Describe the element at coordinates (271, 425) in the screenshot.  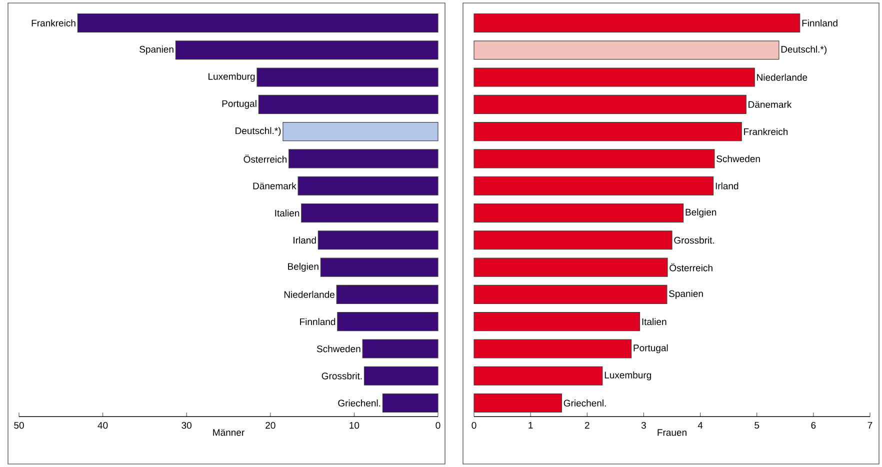
I see `x-tick-label: 20` at that location.